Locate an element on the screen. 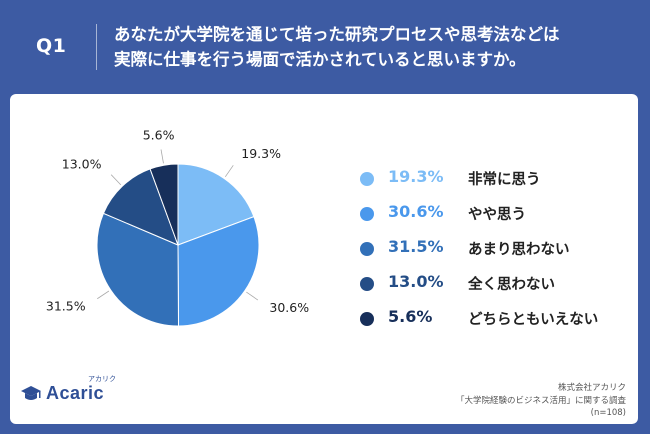 This screenshot has width=650, height=434. source-note: 株式会社アカリク 「大学院経験のビジネス活用」に関する調査 (n=108) is located at coordinates (541, 401).